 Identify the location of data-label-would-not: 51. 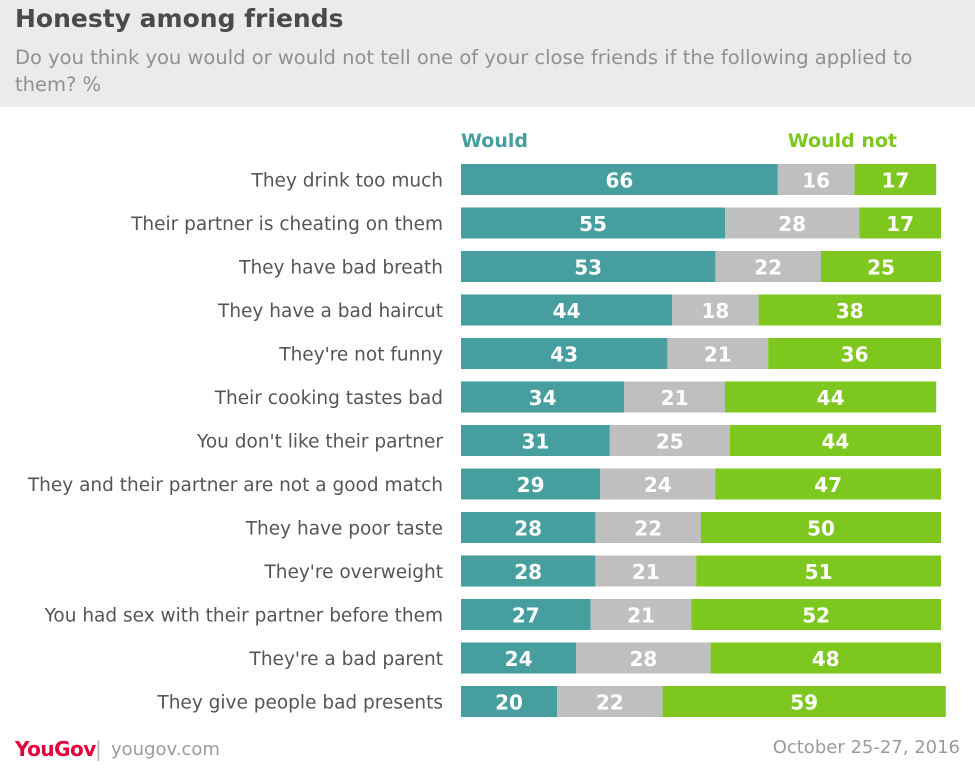
(819, 572).